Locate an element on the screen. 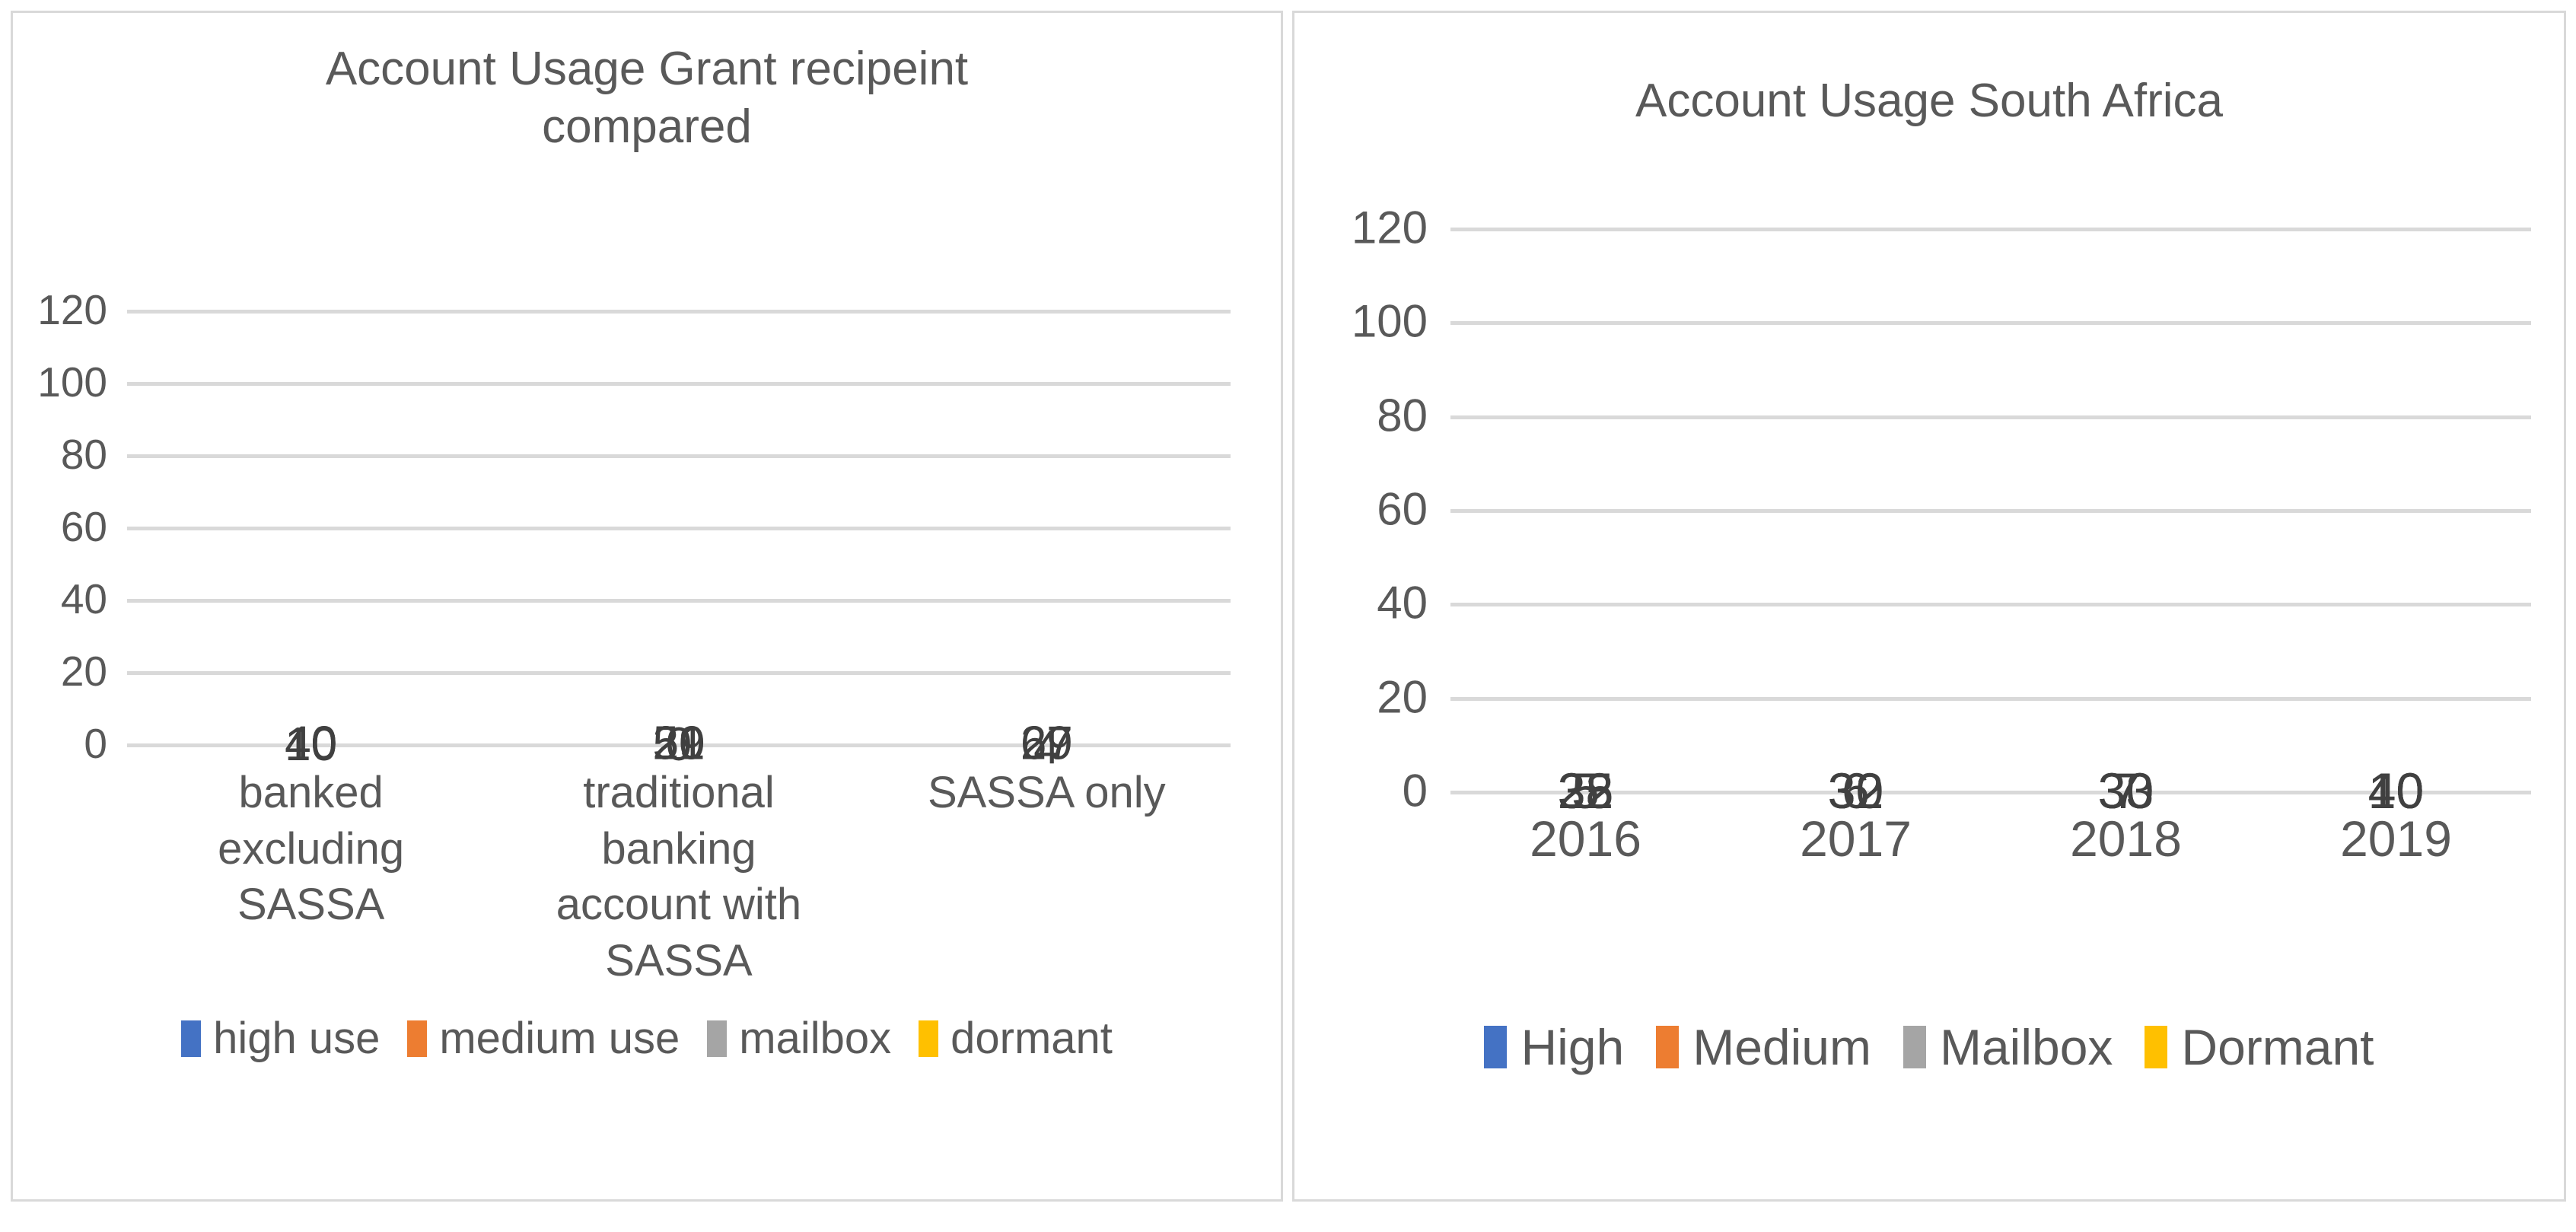 This screenshot has height=1232, width=2576. x-axis-tick-label: banked excluding SASSA is located at coordinates (311, 849).